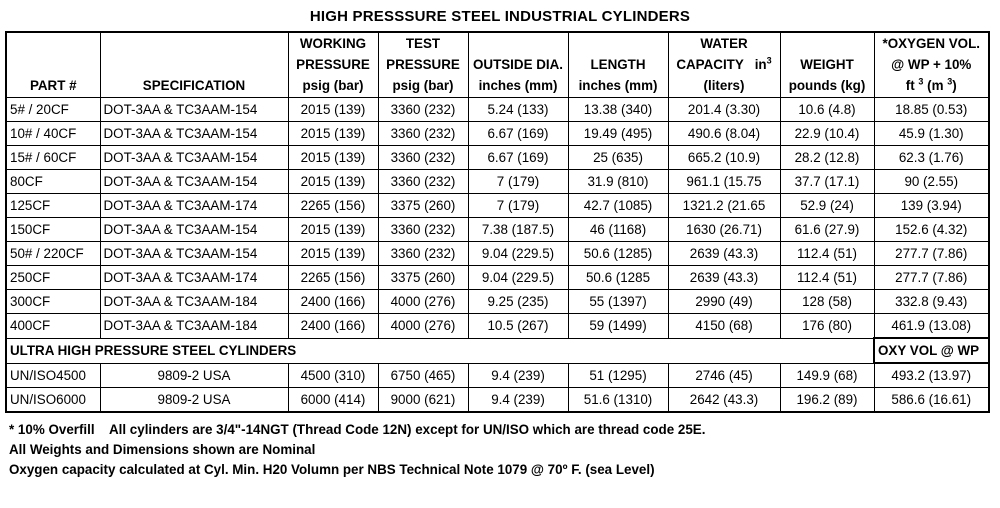 The height and width of the screenshot is (508, 1000). Describe the element at coordinates (724, 133) in the screenshot. I see `cell-water-capacity: 490.6 (8.04)` at that location.